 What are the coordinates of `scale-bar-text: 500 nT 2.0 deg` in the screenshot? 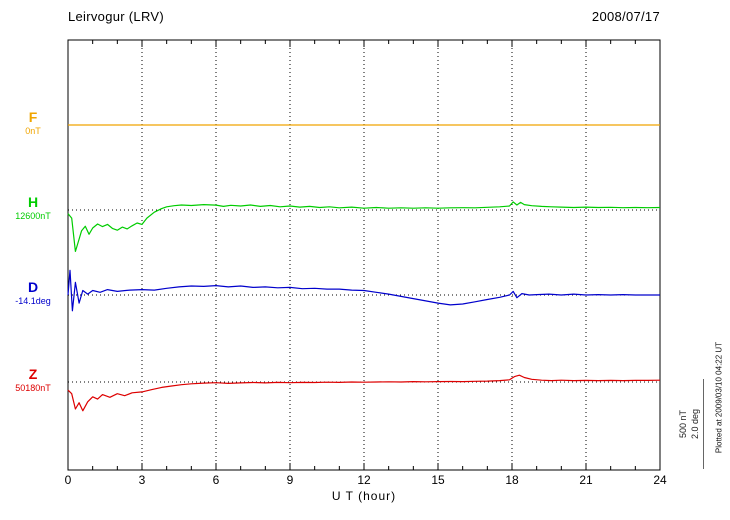 It's located at (690, 424).